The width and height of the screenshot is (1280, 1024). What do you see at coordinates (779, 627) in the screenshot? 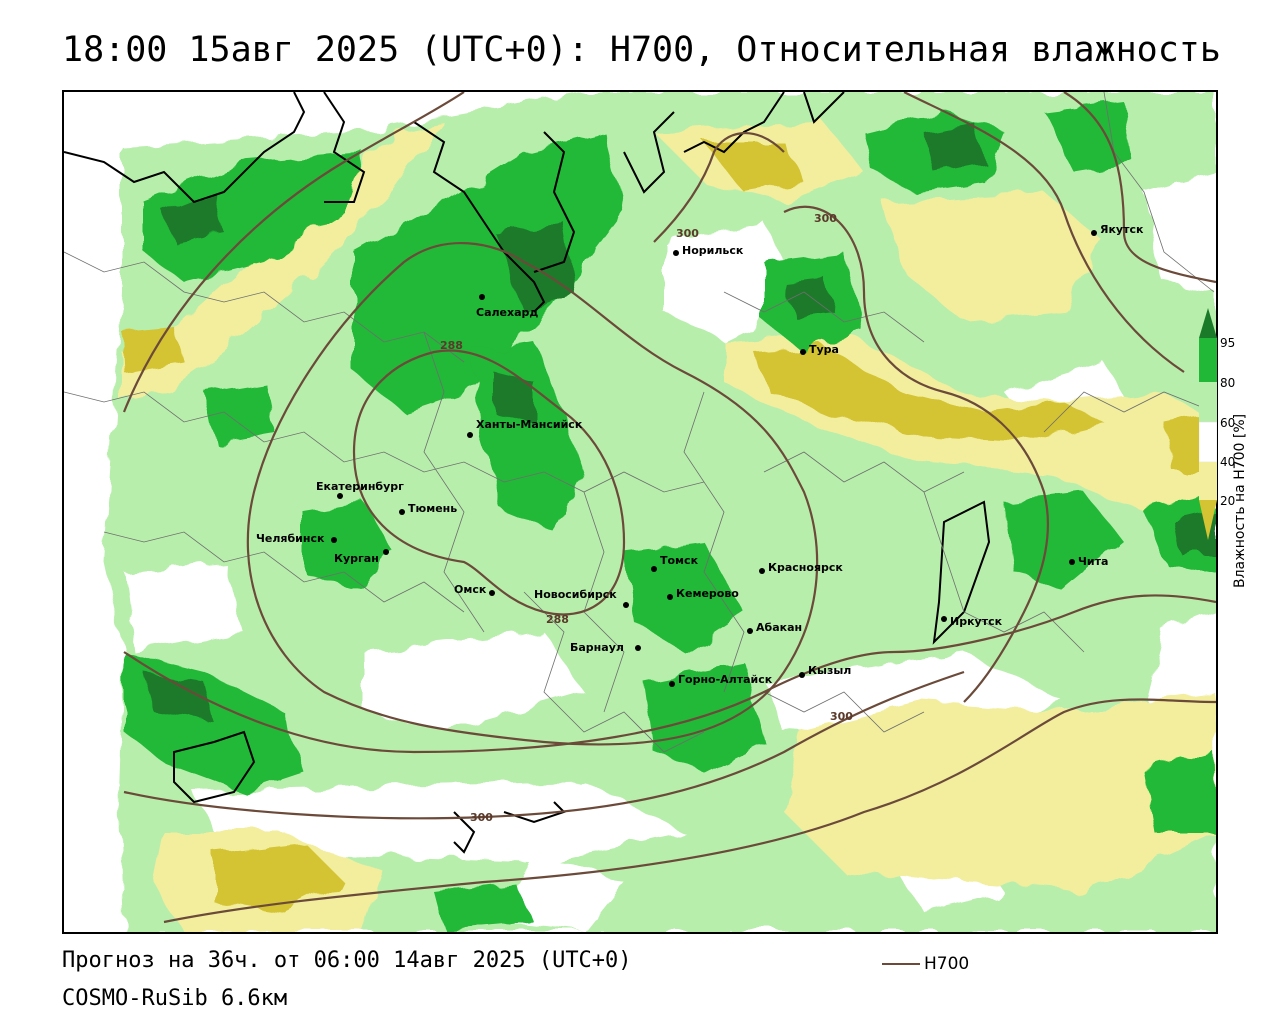
I see `city-label: Абакан` at bounding box center [779, 627].